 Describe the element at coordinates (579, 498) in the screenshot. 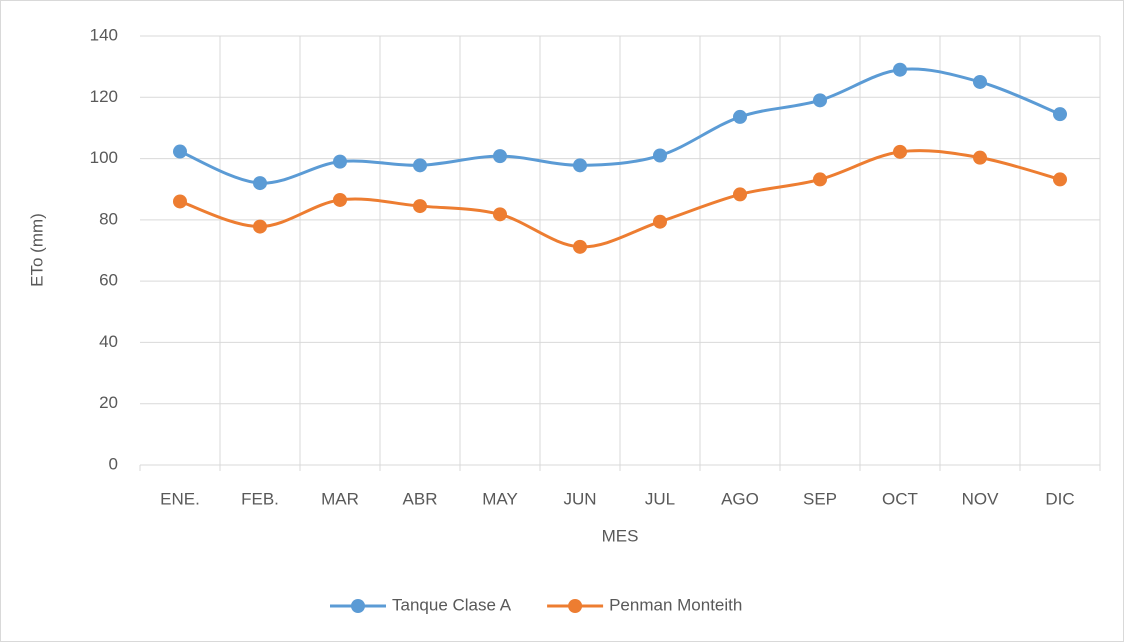

I see `x-tick-label: JUN` at that location.